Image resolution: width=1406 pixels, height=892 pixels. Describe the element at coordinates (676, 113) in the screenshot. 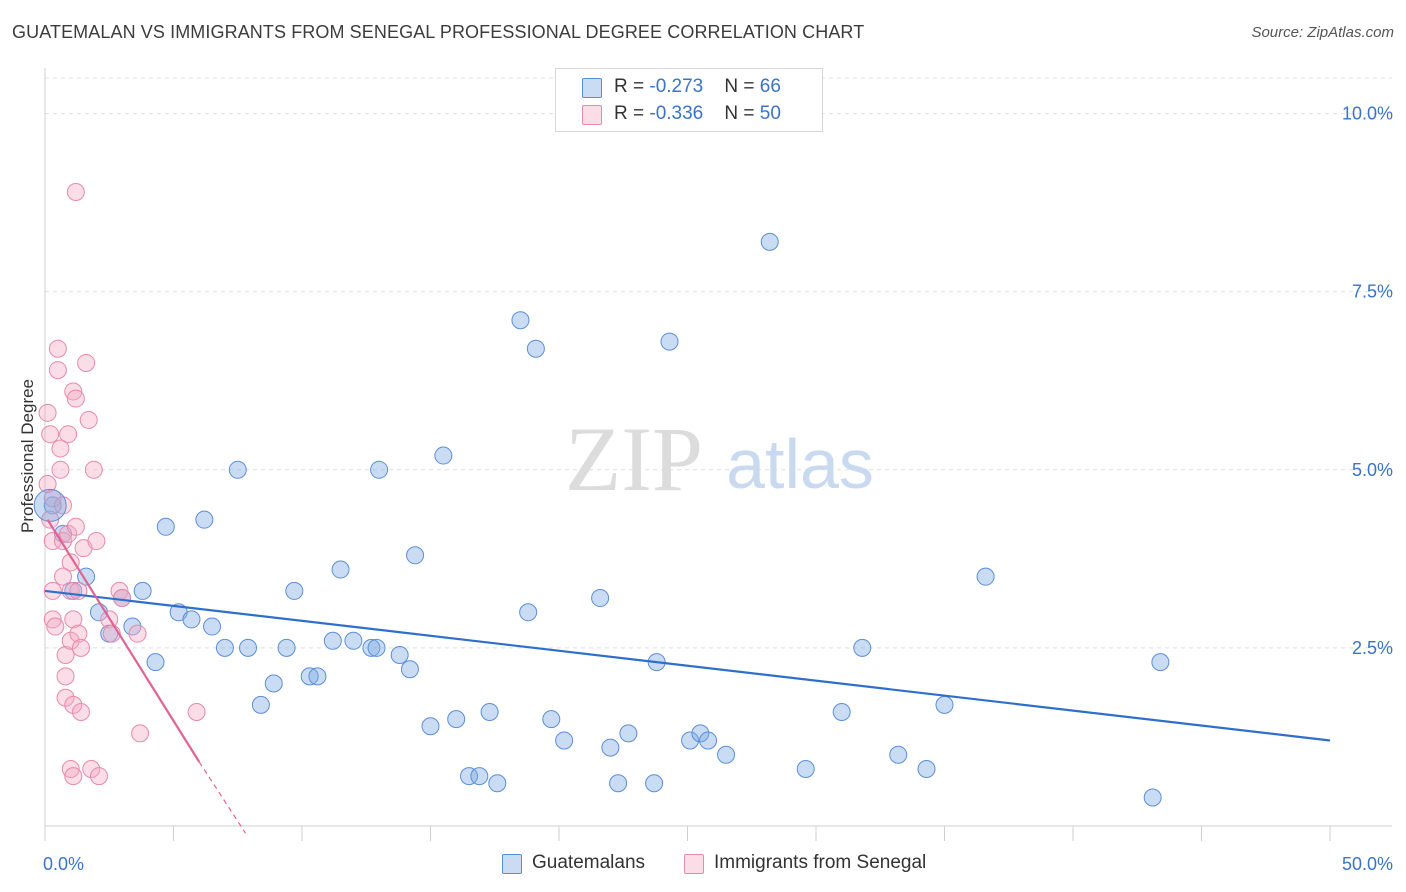

I see `legend-r-value: -0.336` at that location.